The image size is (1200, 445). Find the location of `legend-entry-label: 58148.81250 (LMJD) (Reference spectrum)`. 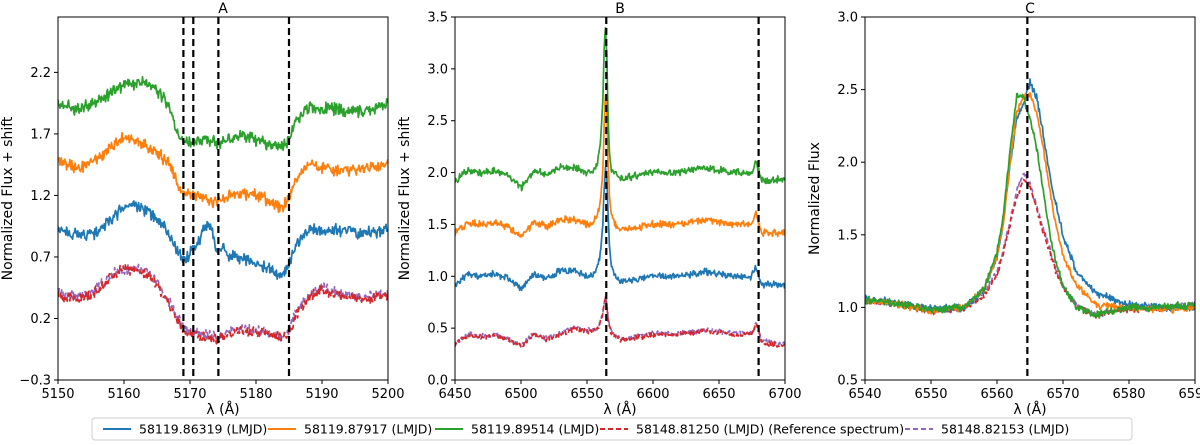

legend-entry-label: 58148.81250 (LMJD) (Reference spectrum) is located at coordinates (770, 429).